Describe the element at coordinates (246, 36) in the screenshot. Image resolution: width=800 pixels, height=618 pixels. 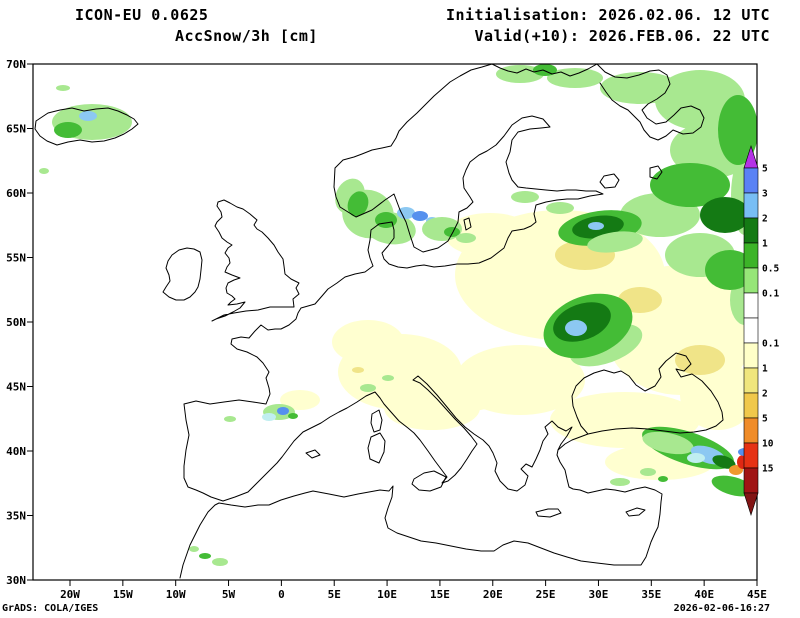
I see `variable-title: AccSnow/3h [cm]` at that location.